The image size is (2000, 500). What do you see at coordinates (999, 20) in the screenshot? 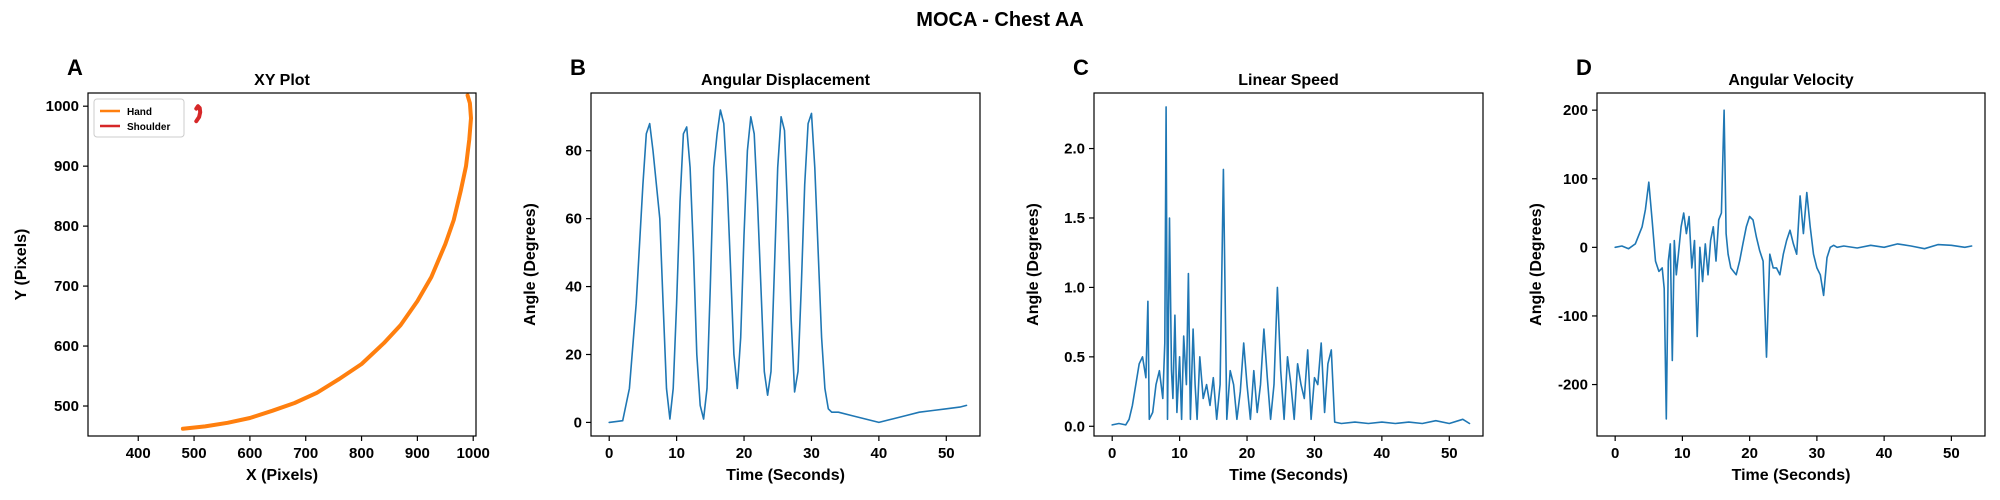
I see `figure-title: MOCA - Chest AA` at bounding box center [999, 20].